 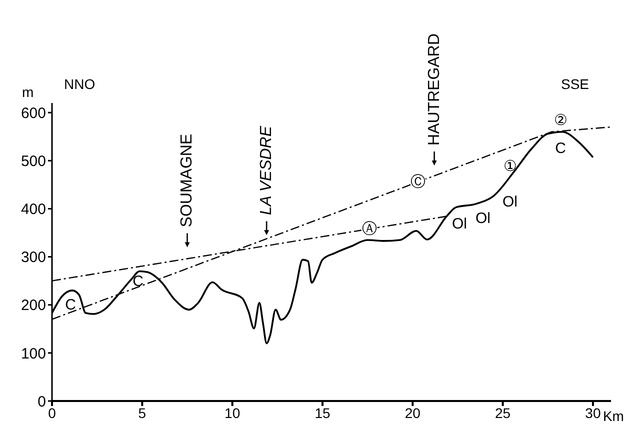 I want to click on x-axis-title: Km, so click(x=613, y=416).